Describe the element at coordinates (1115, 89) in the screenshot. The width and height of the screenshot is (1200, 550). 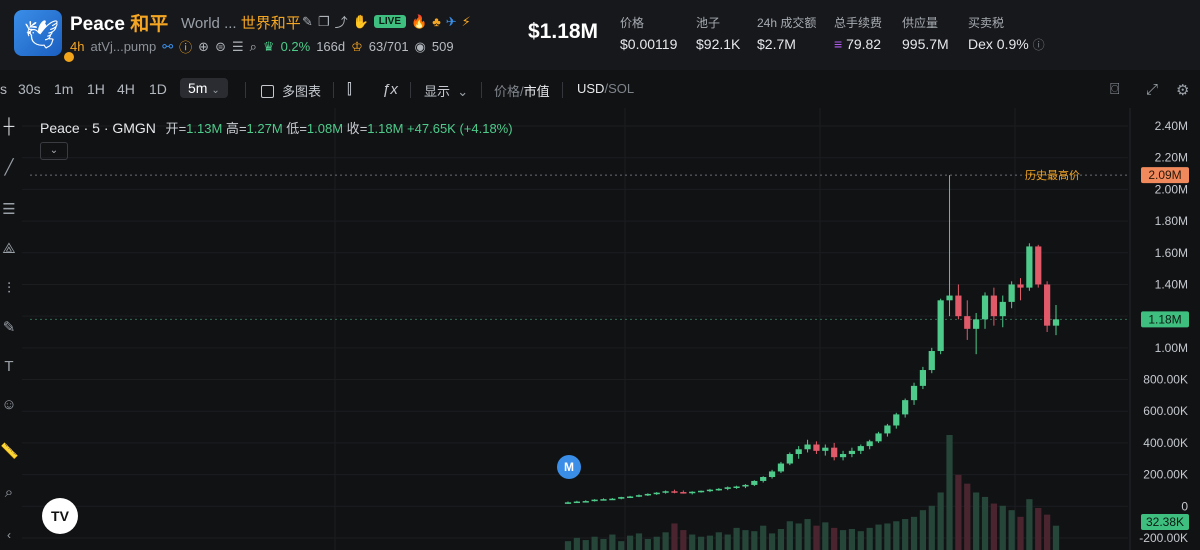
I see `camera-icon: ⌼` at that location.